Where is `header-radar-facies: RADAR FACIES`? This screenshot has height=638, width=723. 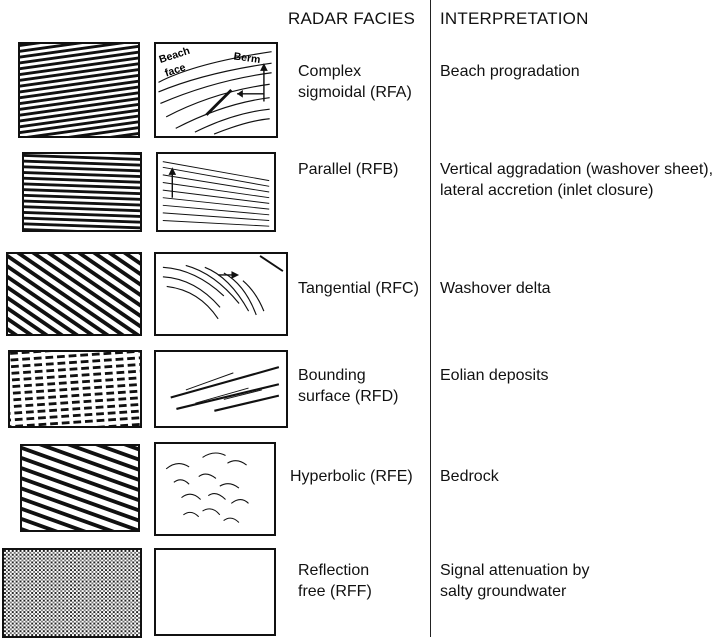
header-radar-facies: RADAR FACIES is located at coordinates (352, 18).